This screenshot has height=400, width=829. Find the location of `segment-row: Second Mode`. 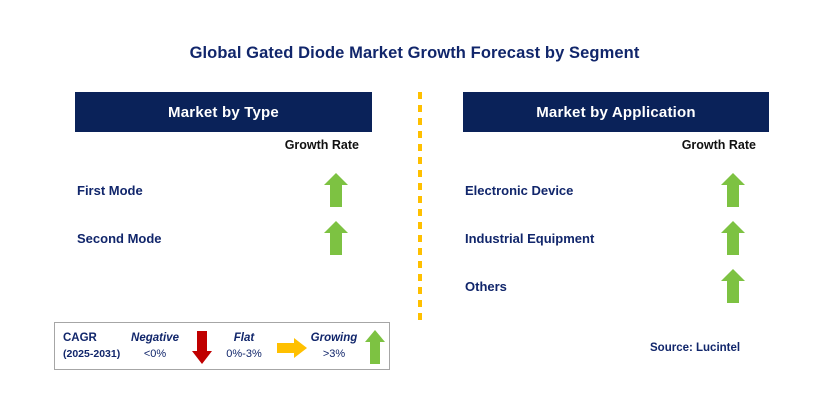

segment-row: Second Mode is located at coordinates (223, 238).